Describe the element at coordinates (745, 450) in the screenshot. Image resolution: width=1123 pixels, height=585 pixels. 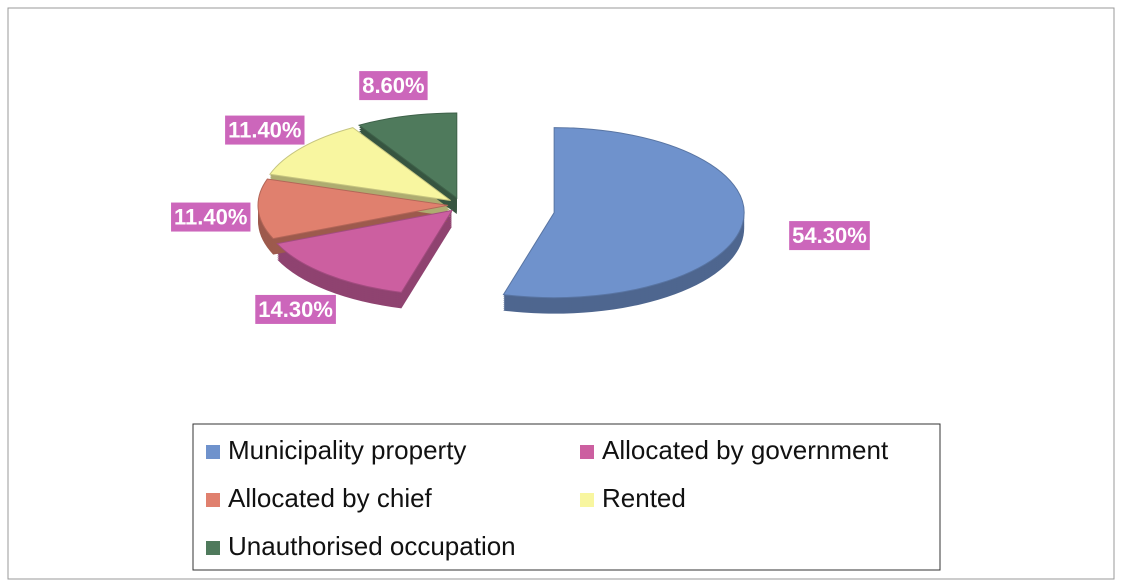
I see `legend-label: Allocated by government` at that location.